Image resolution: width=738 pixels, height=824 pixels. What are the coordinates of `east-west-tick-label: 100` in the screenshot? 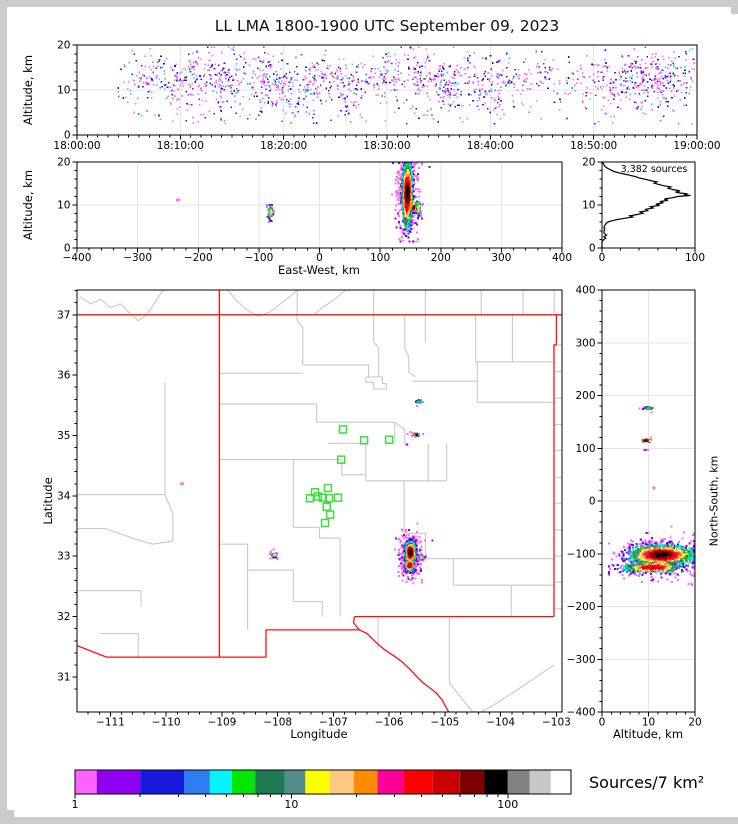 It's located at (380, 258).